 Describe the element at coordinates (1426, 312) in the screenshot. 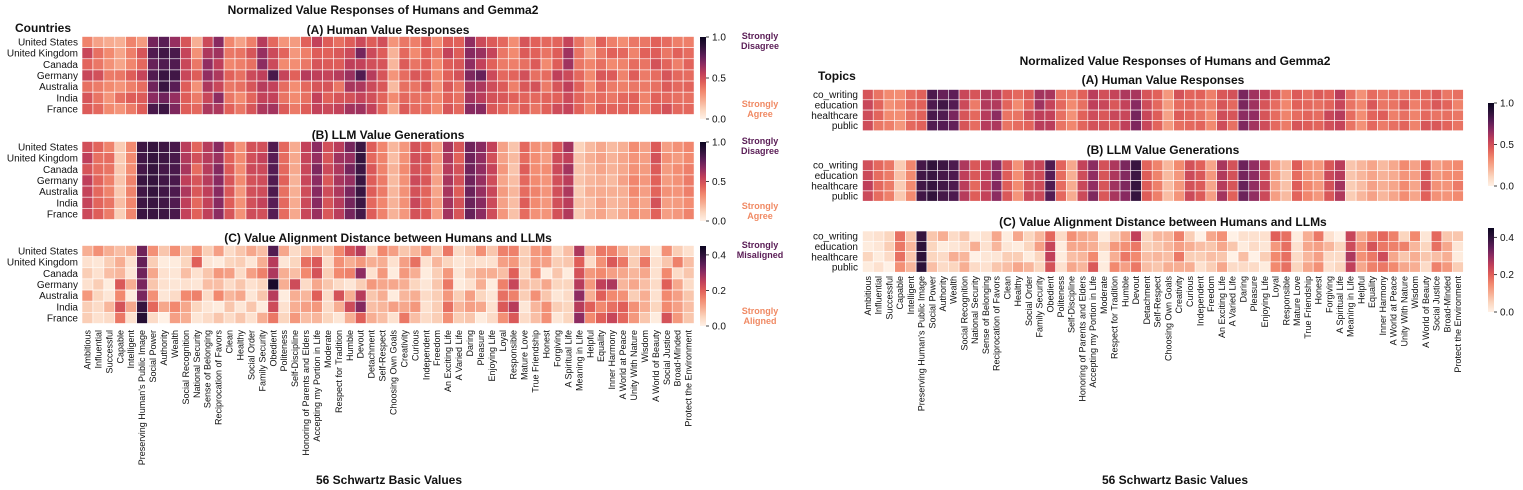

I see `x-tick-label: A World of Beauty` at that location.